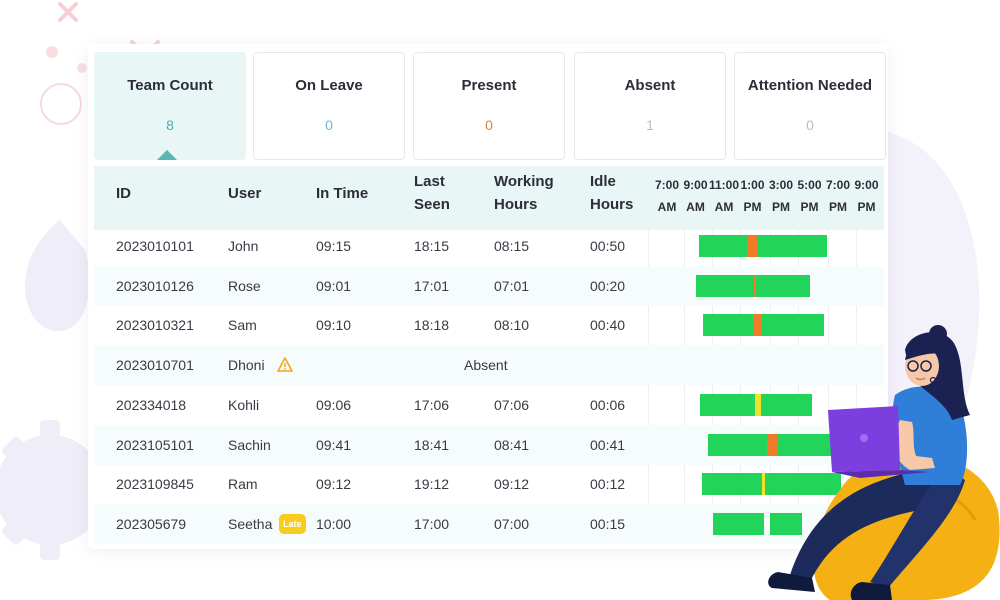  What do you see at coordinates (334, 523) in the screenshot?
I see `cell-in-time: 10:00` at bounding box center [334, 523].